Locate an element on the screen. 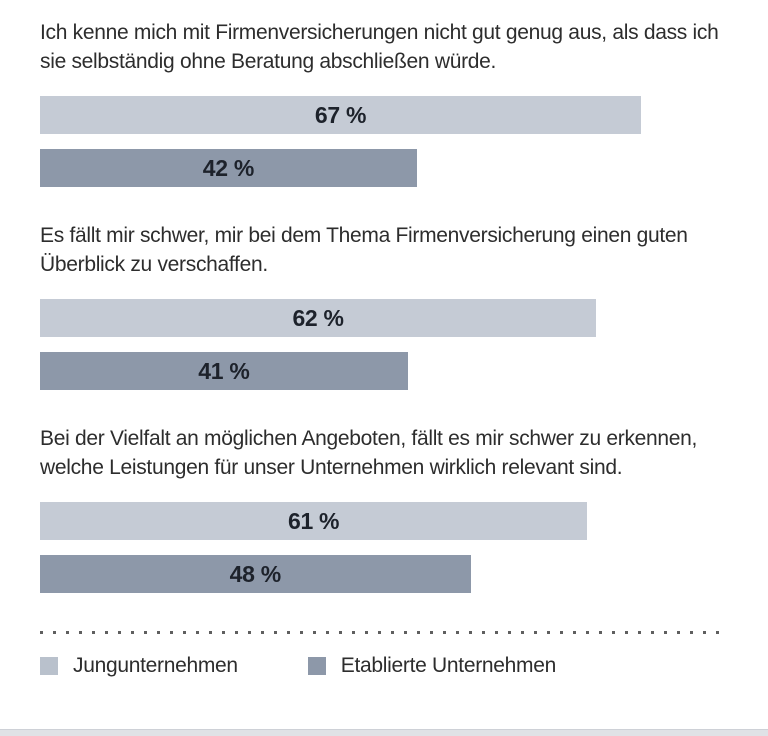 The height and width of the screenshot is (736, 768). bar-etablierte-3: 48 % is located at coordinates (255, 574).